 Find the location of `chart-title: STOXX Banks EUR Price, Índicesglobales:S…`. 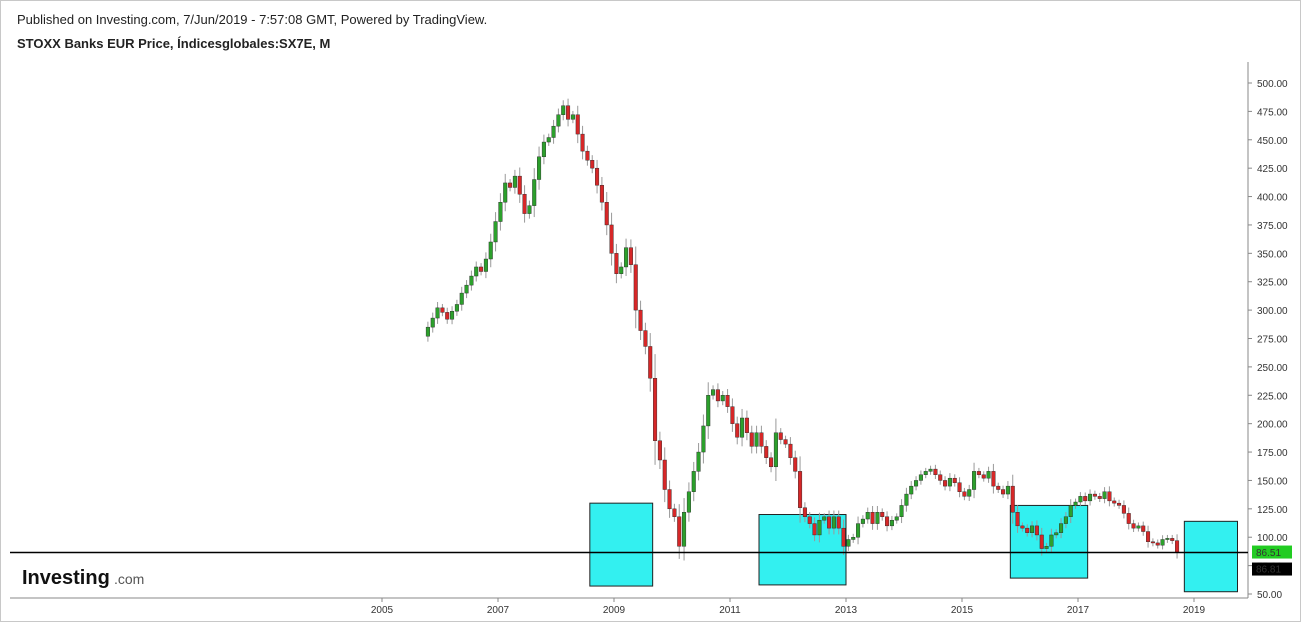

chart-title: STOXX Banks EUR Price, Índicesglobales:S… is located at coordinates (174, 43).